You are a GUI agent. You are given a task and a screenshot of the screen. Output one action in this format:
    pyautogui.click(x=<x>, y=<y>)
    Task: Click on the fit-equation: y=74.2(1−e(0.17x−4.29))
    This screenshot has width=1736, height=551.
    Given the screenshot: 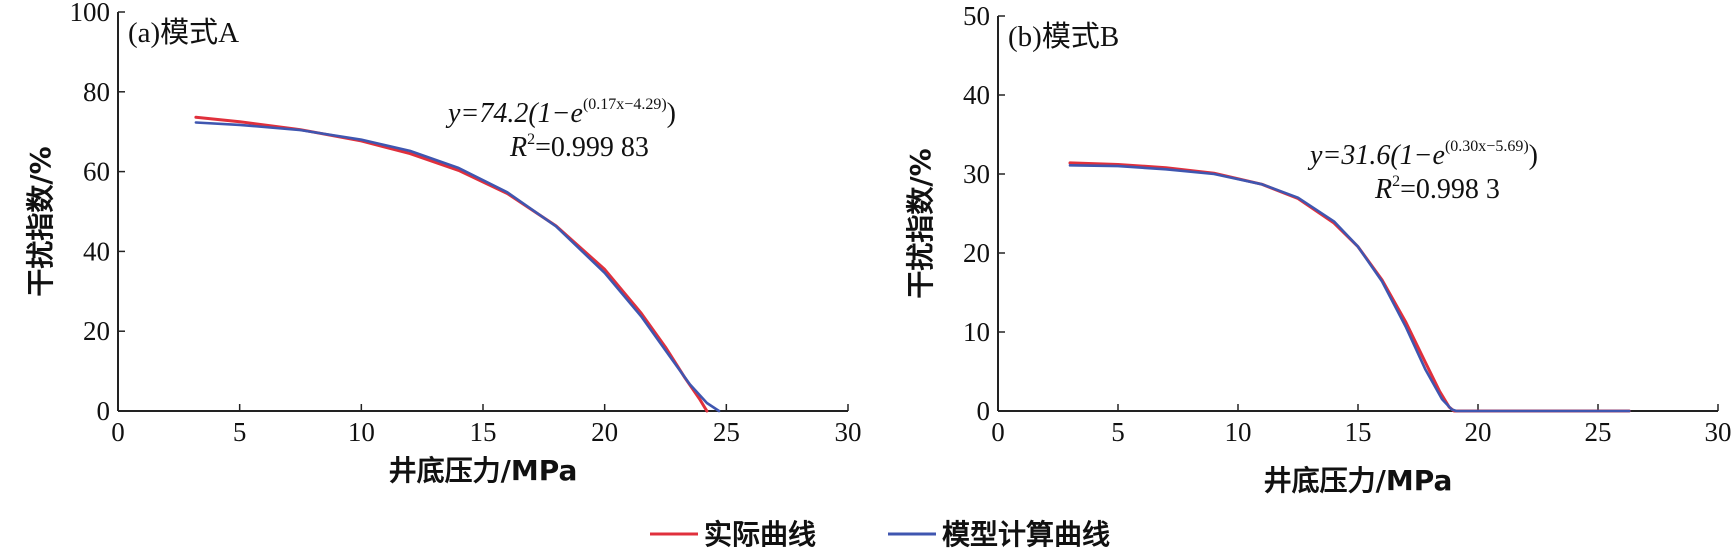 What is the action you would take?
    pyautogui.click(x=560, y=112)
    